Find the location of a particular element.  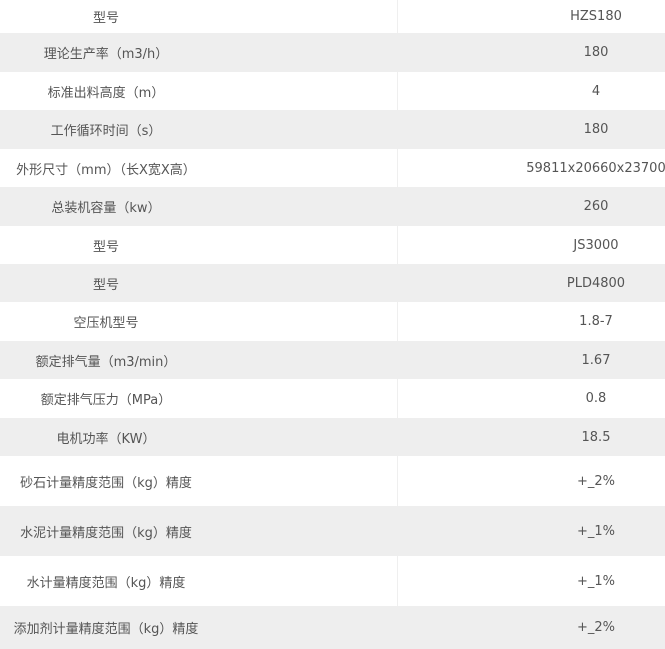

table-row: 工作循环时间（s） 180 is located at coordinates (332, 129).